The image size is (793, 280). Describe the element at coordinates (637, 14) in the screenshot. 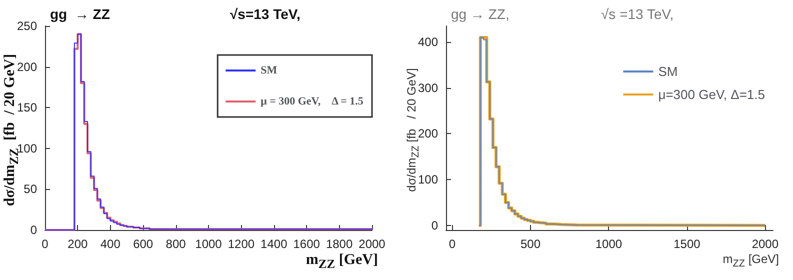

I see `chart-subtitle: √s =13 TeV,` at that location.